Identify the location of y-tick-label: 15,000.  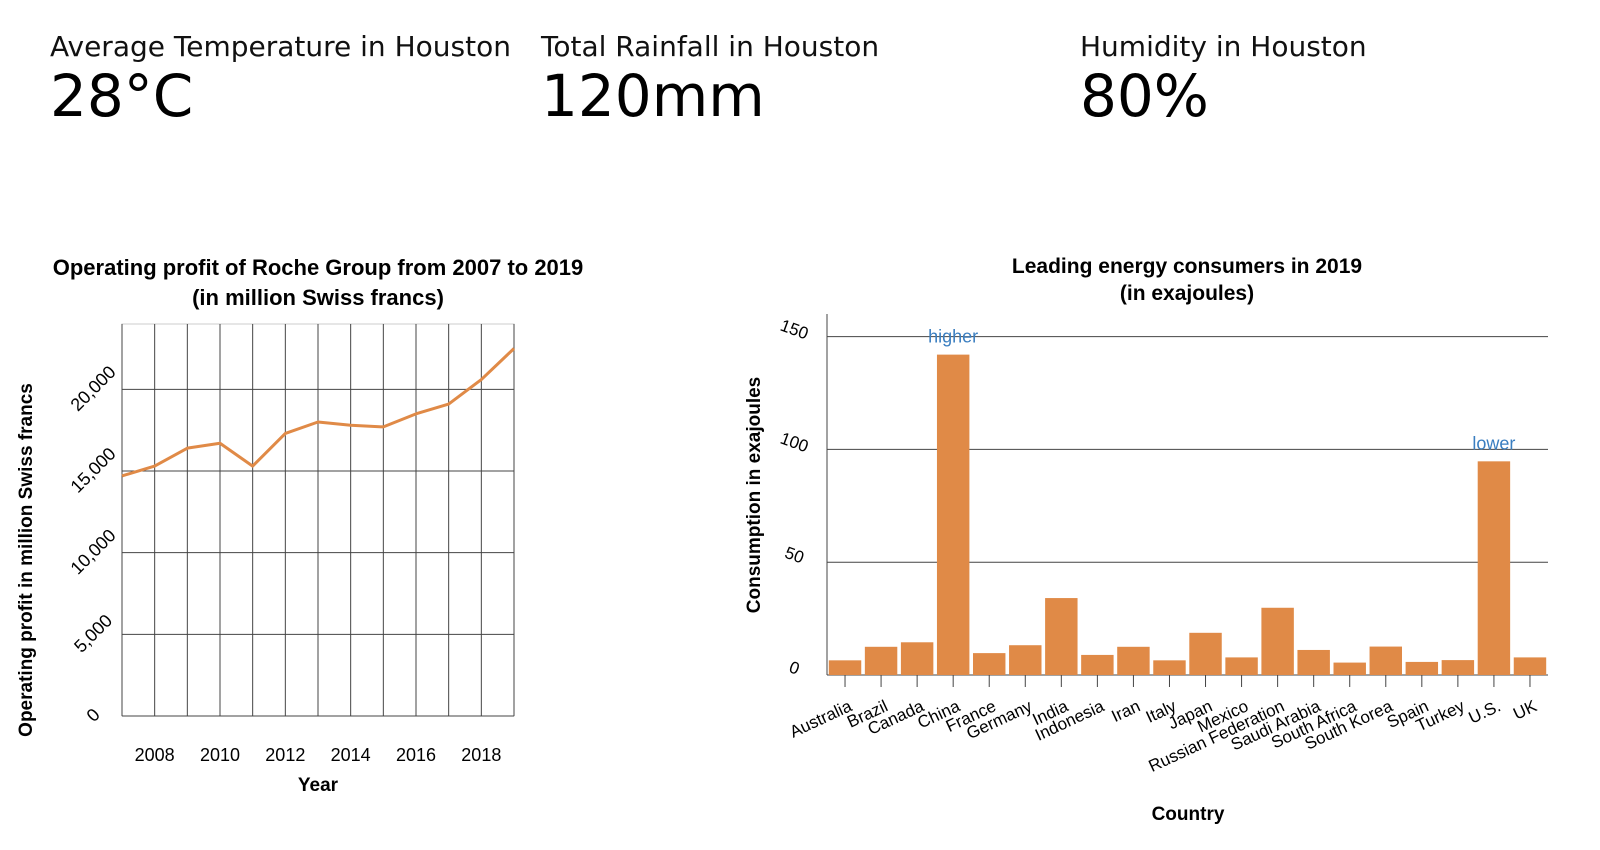
(93, 470).